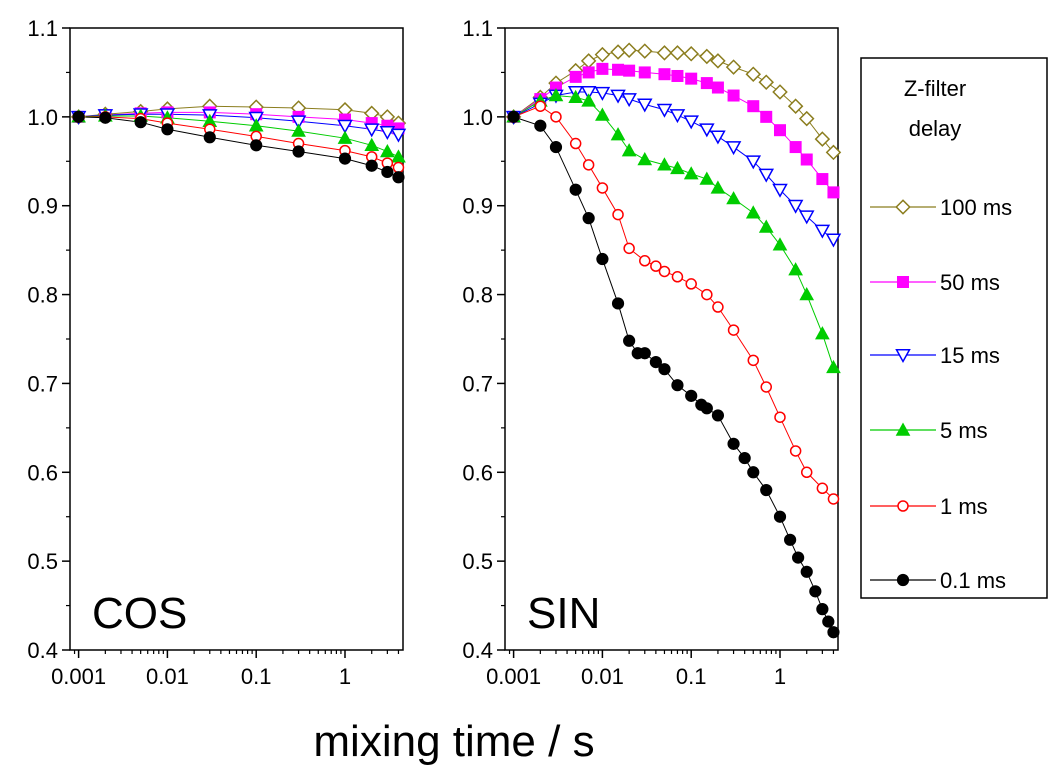  What do you see at coordinates (42, 206) in the screenshot?
I see `y-tick-label: 0.9` at bounding box center [42, 206].